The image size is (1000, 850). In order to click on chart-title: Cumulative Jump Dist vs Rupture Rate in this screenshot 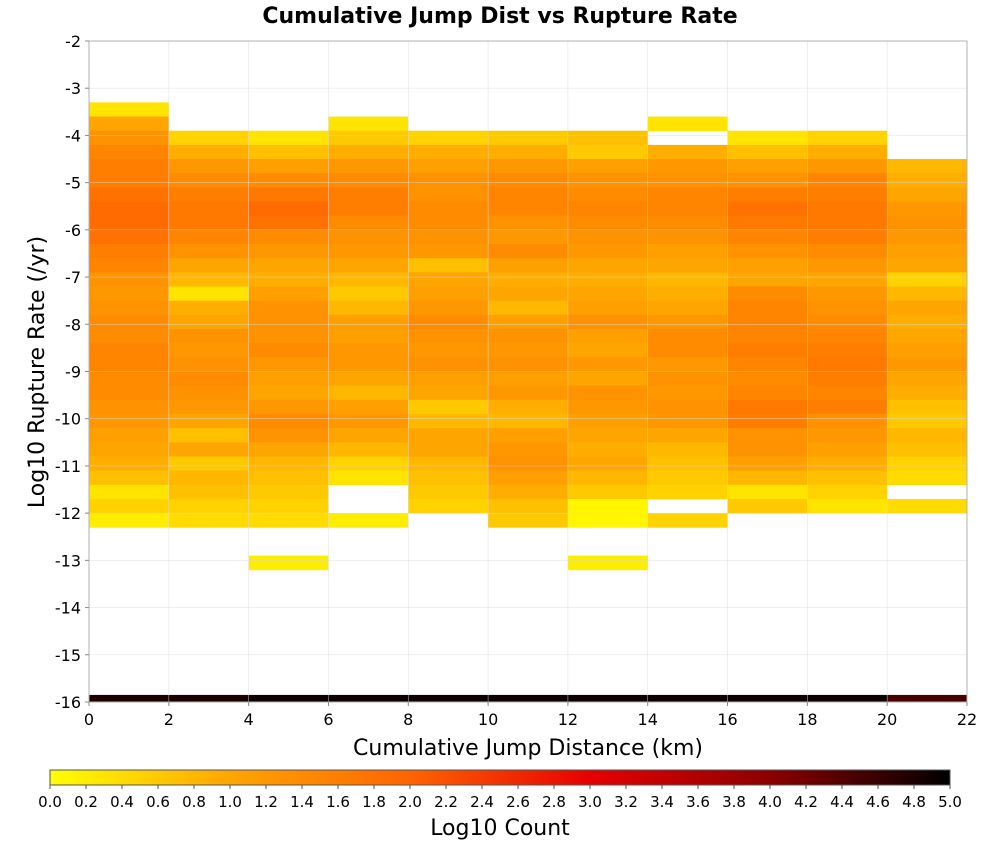, I will do `click(499, 16)`.